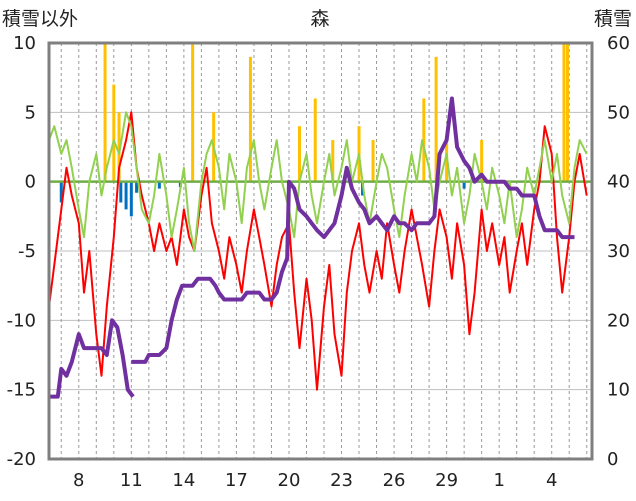 This screenshot has height=501, width=636. Describe the element at coordinates (24, 43) in the screenshot. I see `left-tick-label: 10` at that location.